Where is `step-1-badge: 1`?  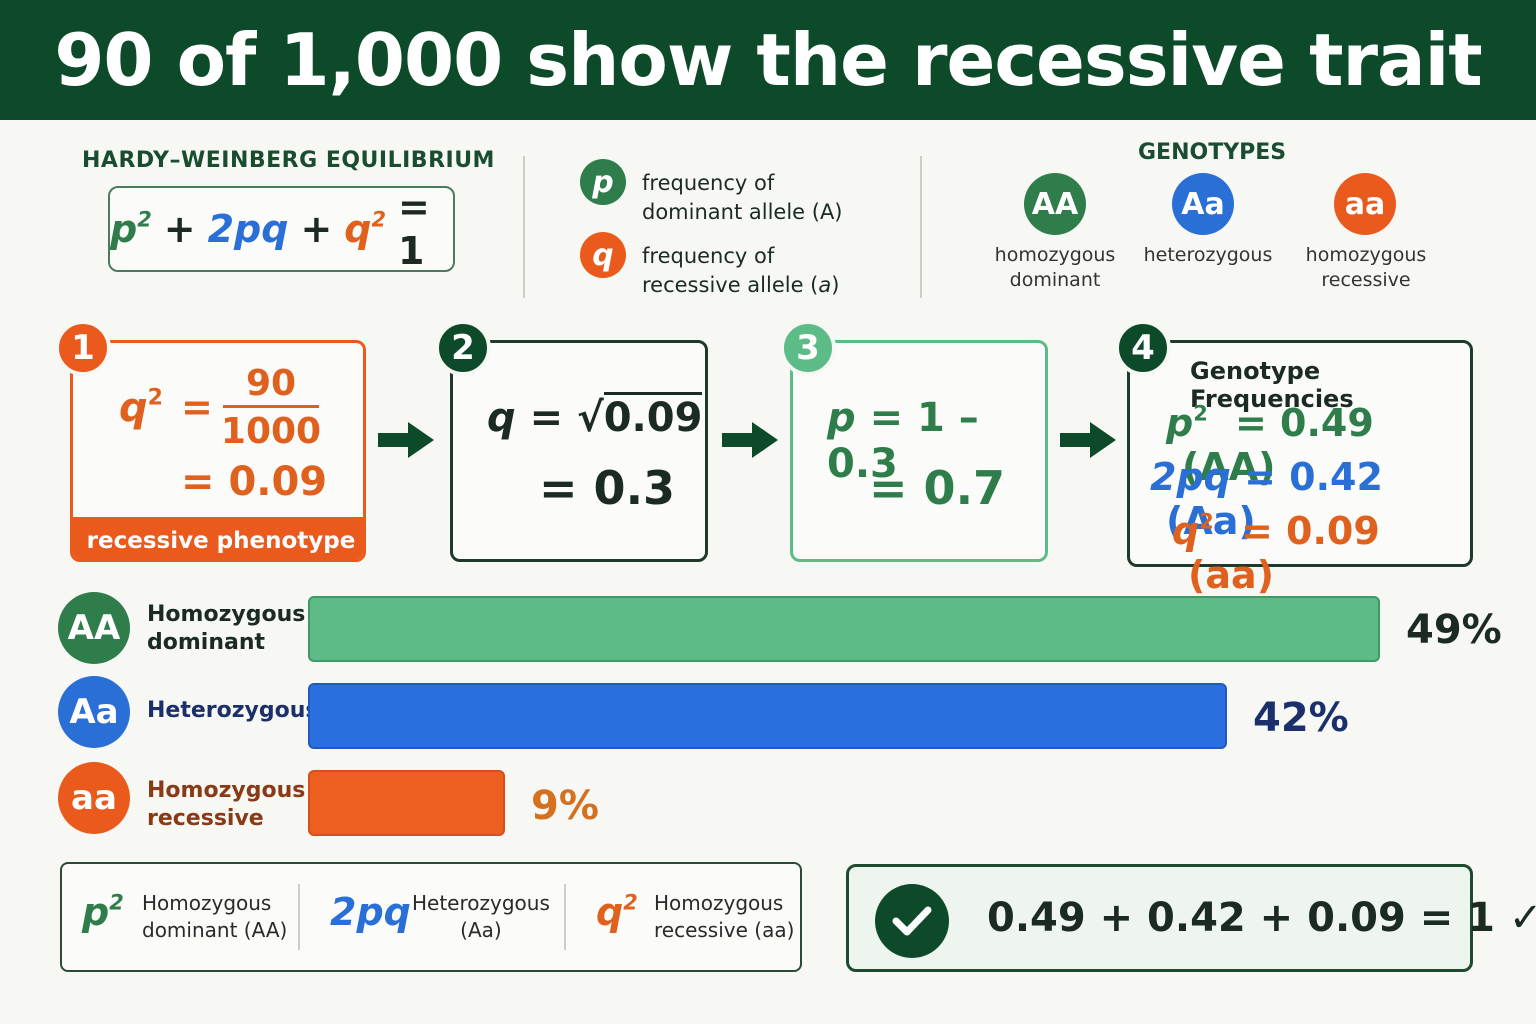 step-1-badge: 1 is located at coordinates (83, 348).